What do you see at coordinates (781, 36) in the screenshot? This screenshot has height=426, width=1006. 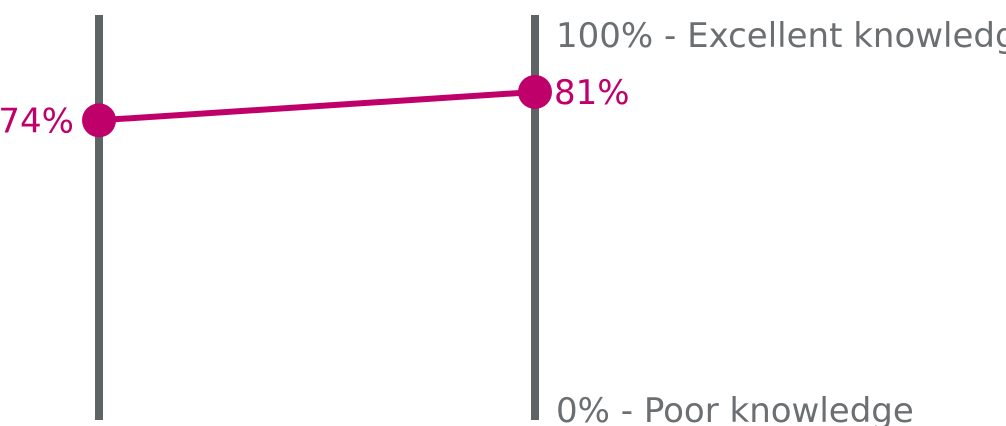 I see `top-scale-label: 100% - Excellent knowledge` at bounding box center [781, 36].